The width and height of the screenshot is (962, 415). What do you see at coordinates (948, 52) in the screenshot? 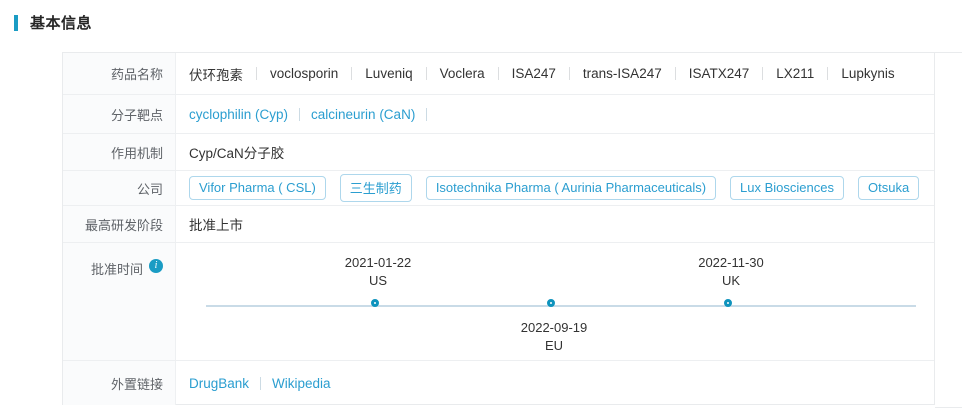
I see `table-top-border-continuation` at bounding box center [948, 52].